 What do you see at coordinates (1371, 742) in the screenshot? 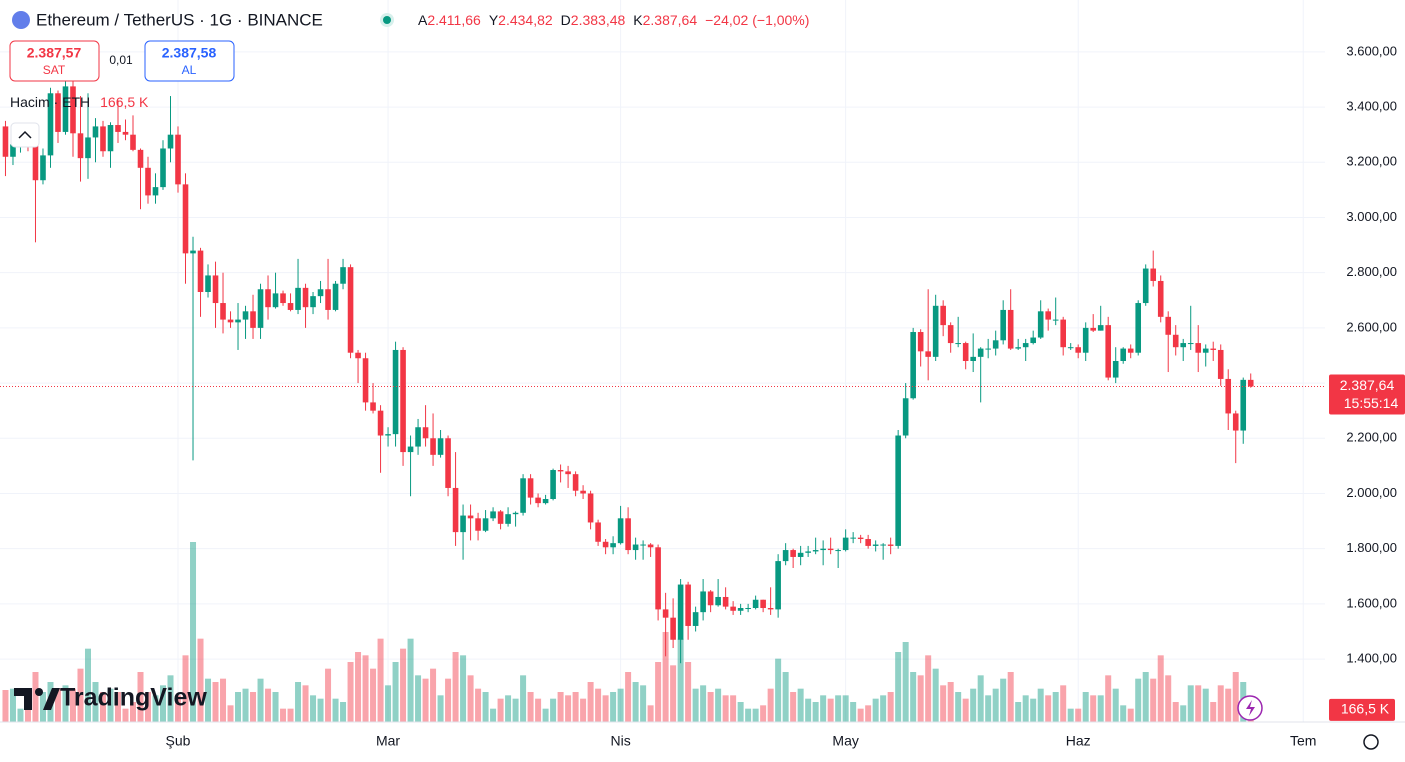
I see `settings-button` at bounding box center [1371, 742].